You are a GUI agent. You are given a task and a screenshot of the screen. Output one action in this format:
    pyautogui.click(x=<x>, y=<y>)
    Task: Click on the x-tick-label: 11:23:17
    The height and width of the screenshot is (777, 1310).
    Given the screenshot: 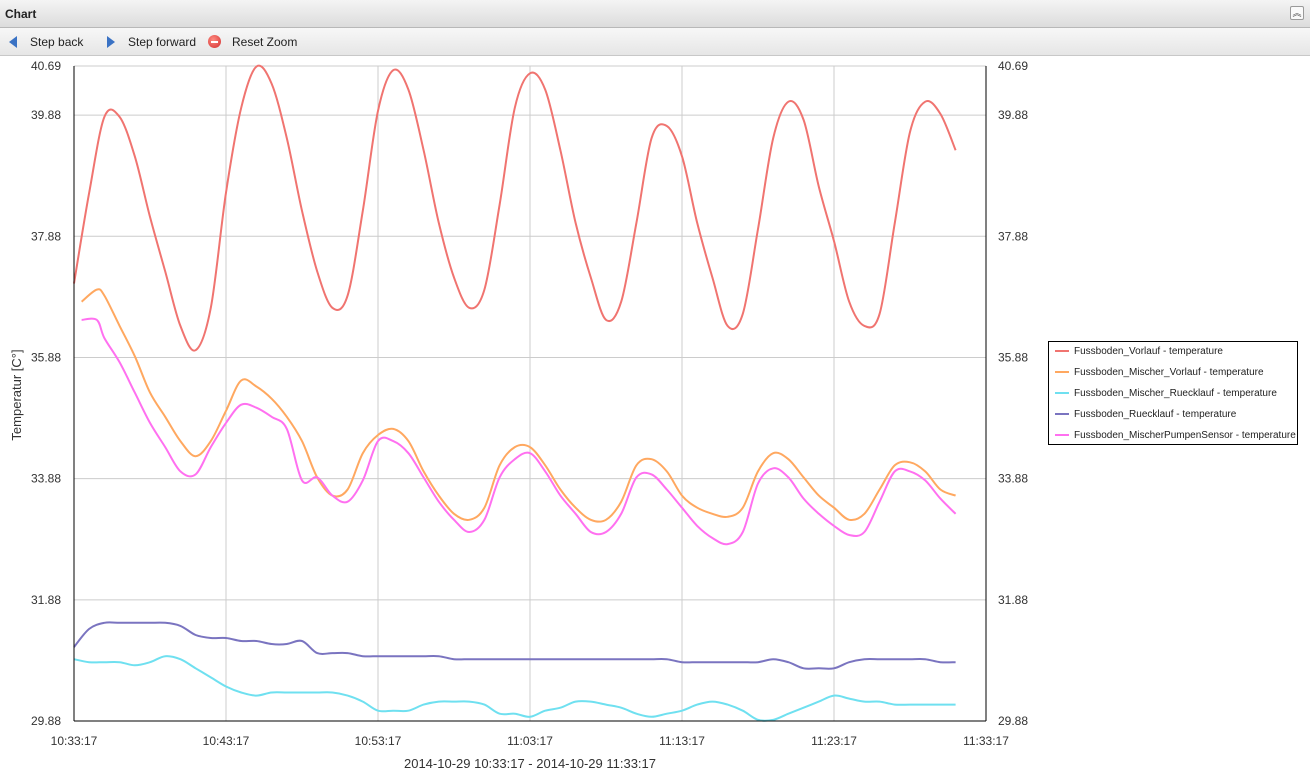 What is the action you would take?
    pyautogui.click(x=834, y=741)
    